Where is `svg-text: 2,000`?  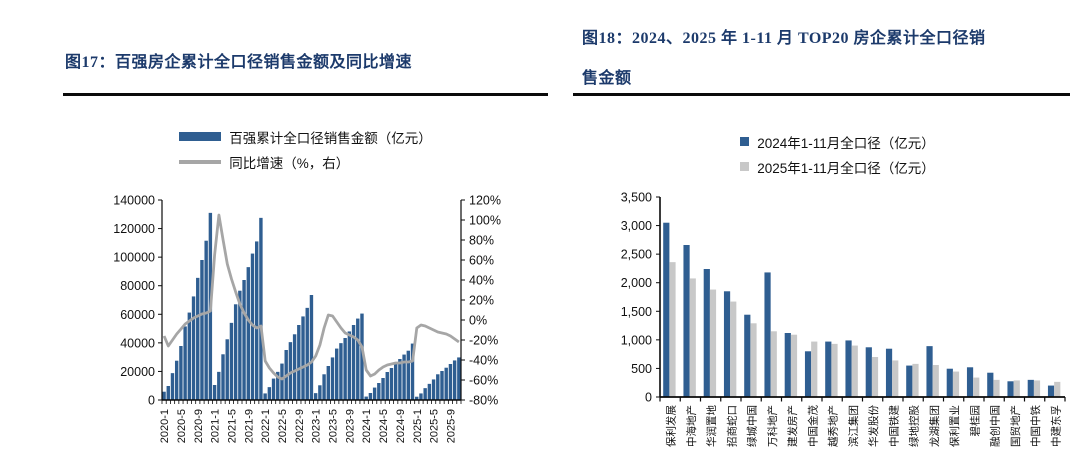
svg-text: 2,000 is located at coordinates (636, 283).